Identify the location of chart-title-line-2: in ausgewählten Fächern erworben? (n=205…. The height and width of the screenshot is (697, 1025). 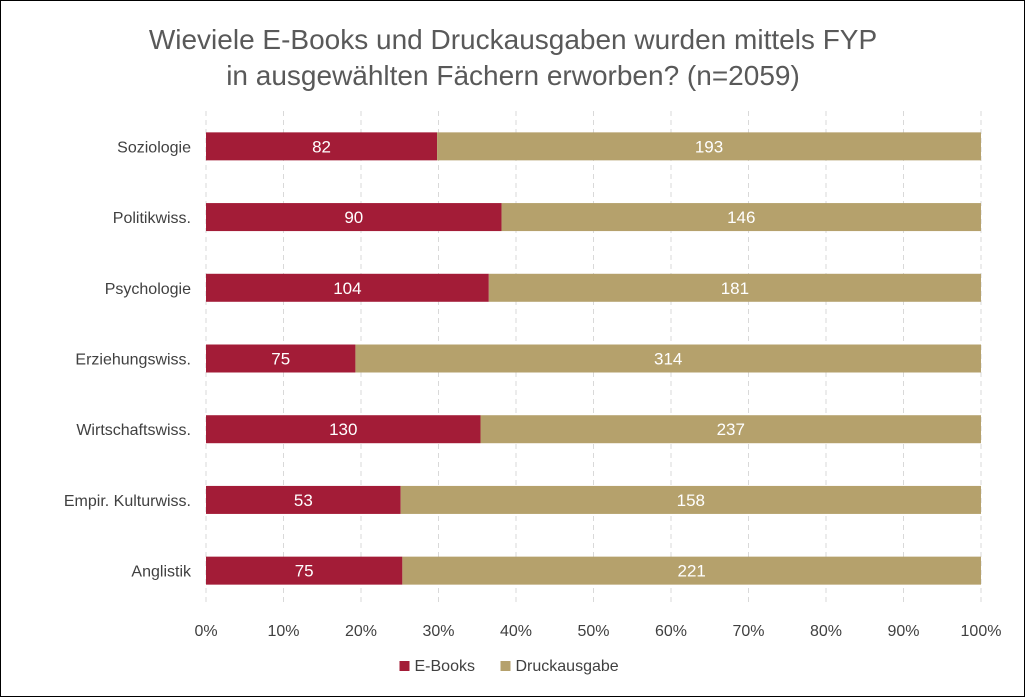
(513, 75).